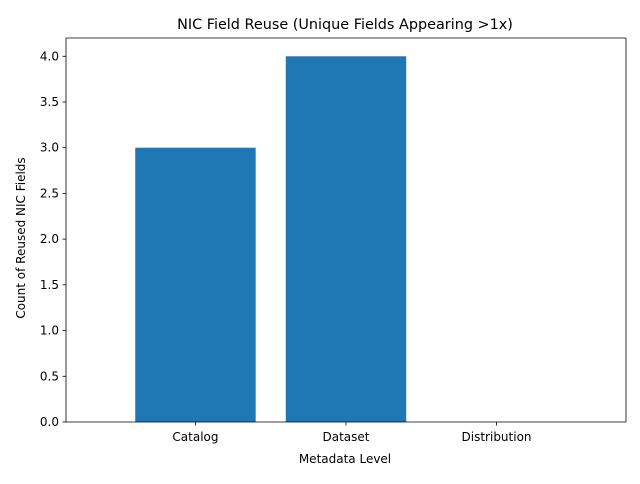  I want to click on y-tick-label: 2.0, so click(49, 239).